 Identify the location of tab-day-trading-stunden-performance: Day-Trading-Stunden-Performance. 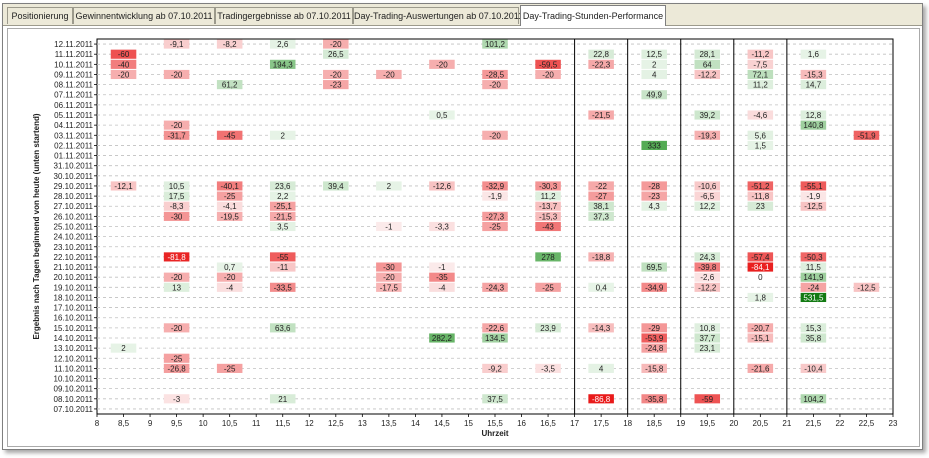
(593, 15).